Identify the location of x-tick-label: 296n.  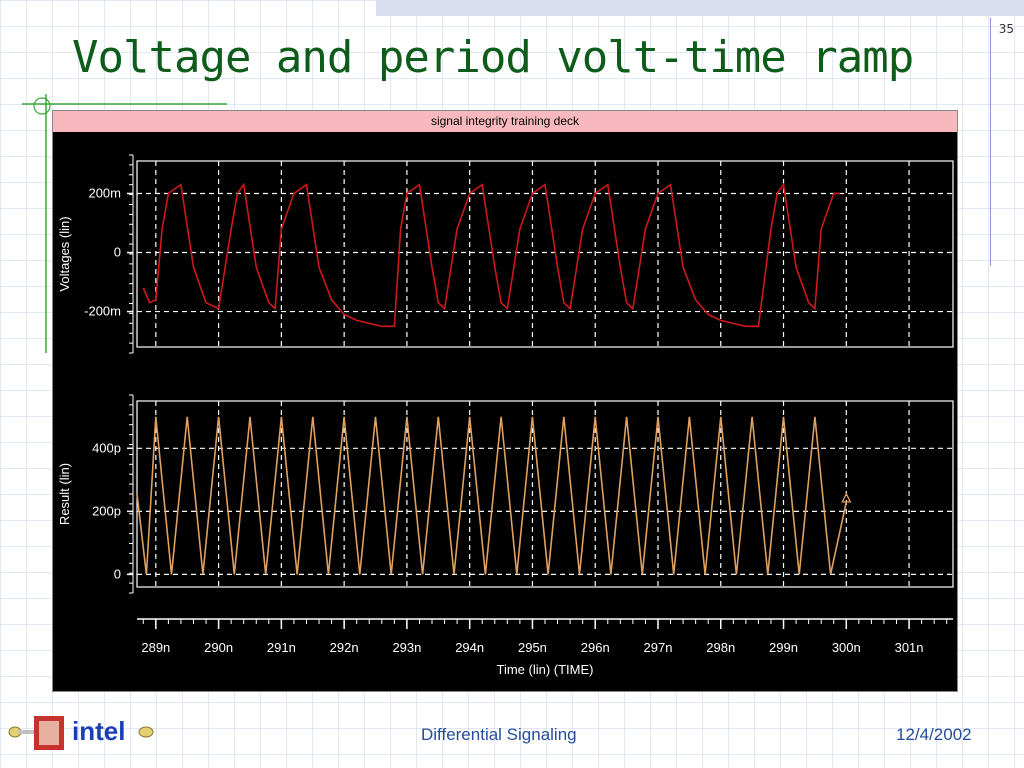
(595, 647).